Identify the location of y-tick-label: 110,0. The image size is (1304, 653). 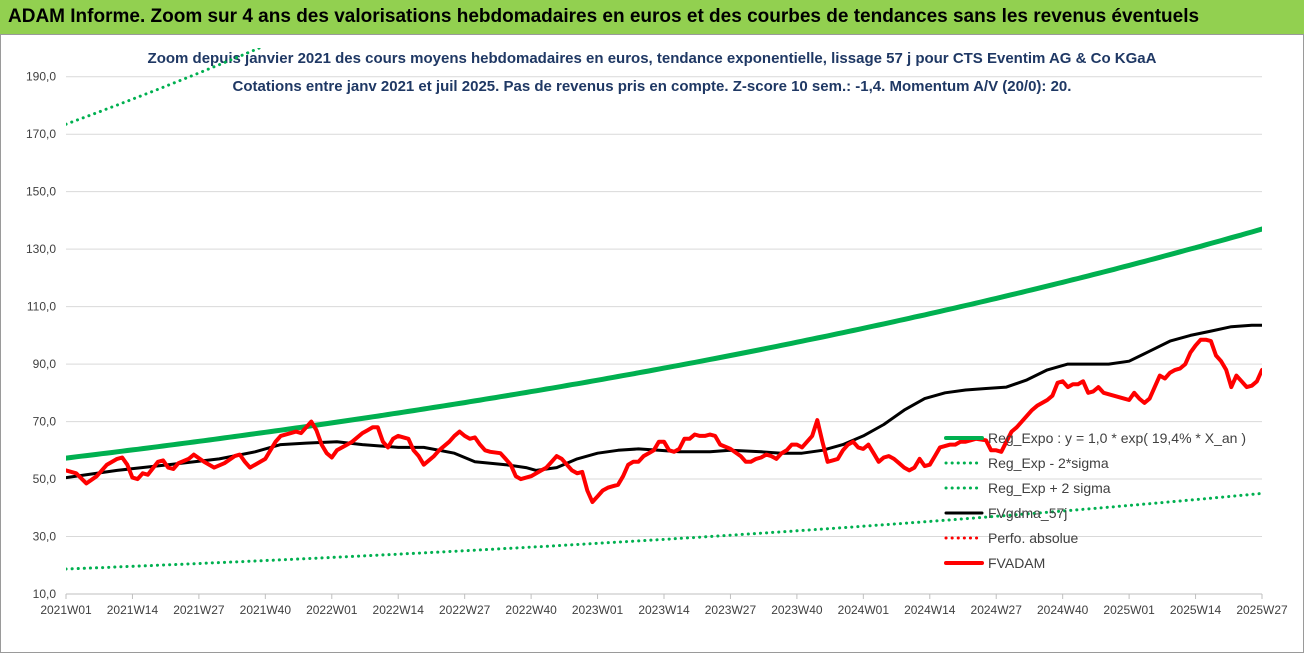
(41, 307).